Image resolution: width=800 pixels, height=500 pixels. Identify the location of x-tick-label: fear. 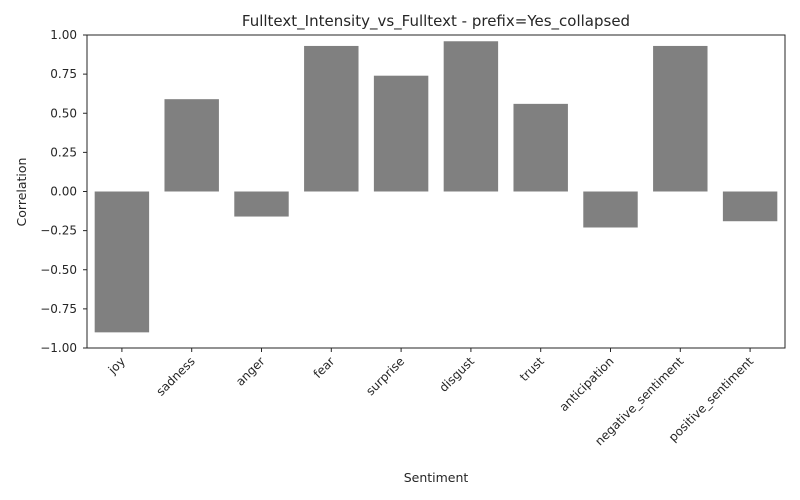
(324, 367).